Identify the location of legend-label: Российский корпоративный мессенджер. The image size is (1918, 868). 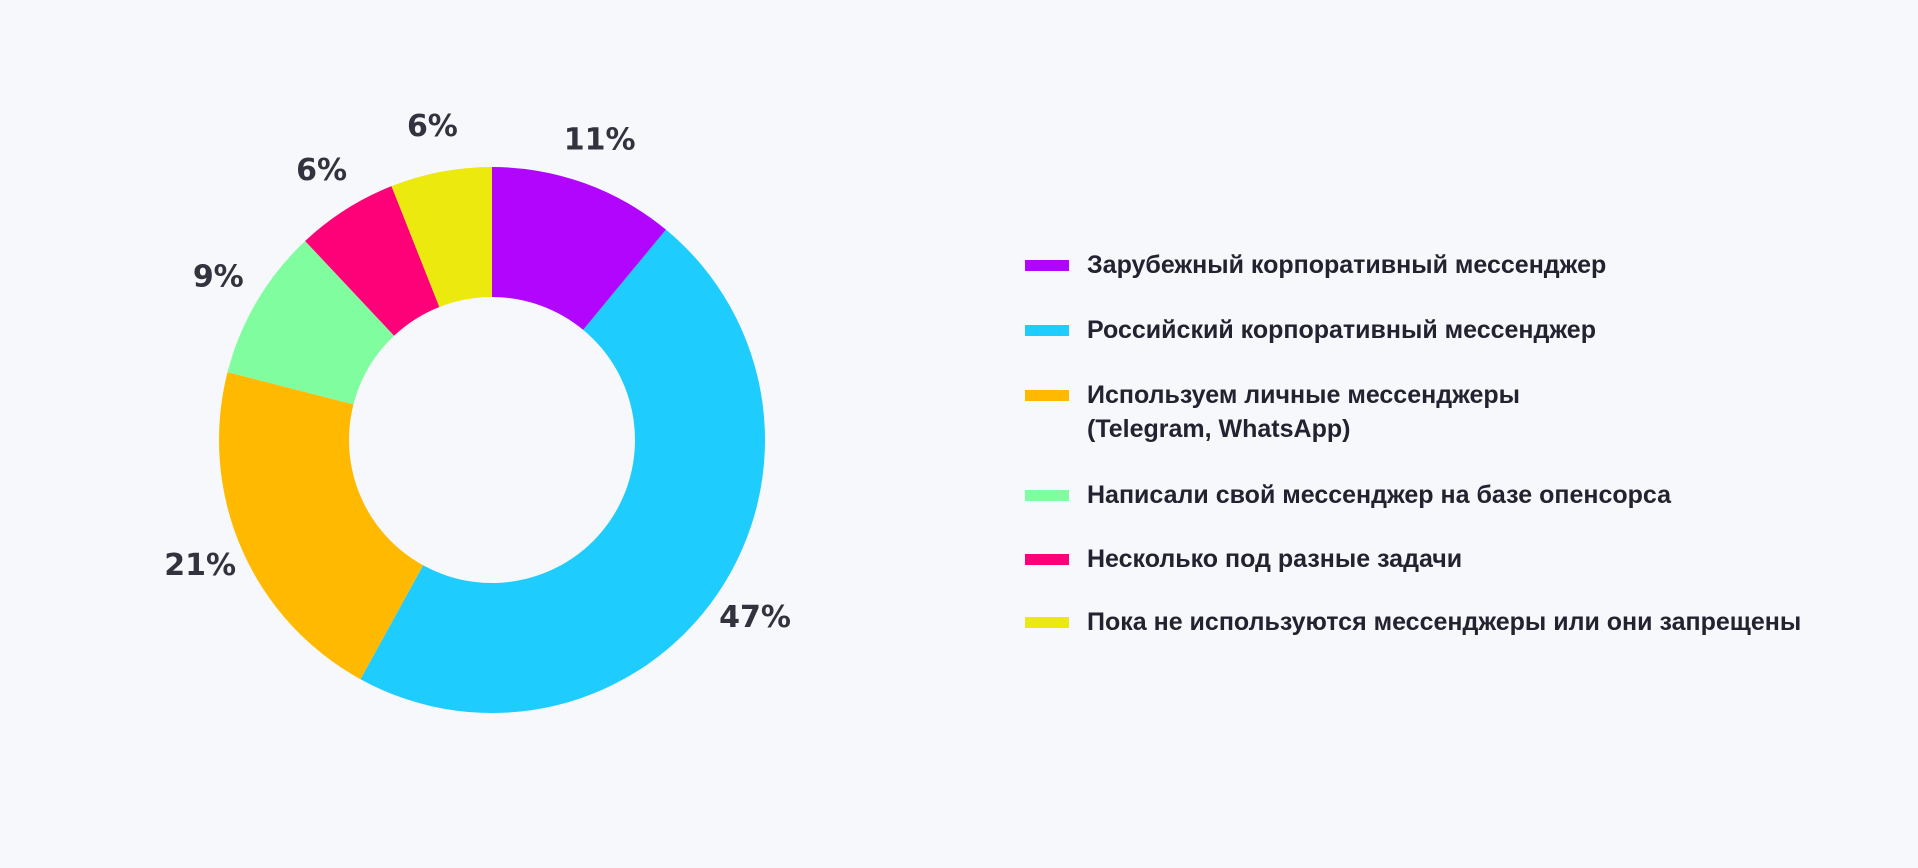
(1341, 330).